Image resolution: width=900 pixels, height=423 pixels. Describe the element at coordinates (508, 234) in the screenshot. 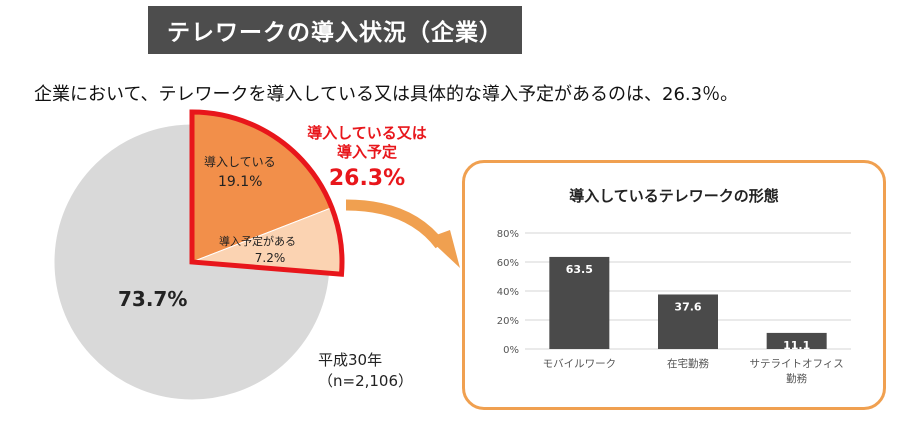

I see `bar-y-tick-label: 80%` at that location.